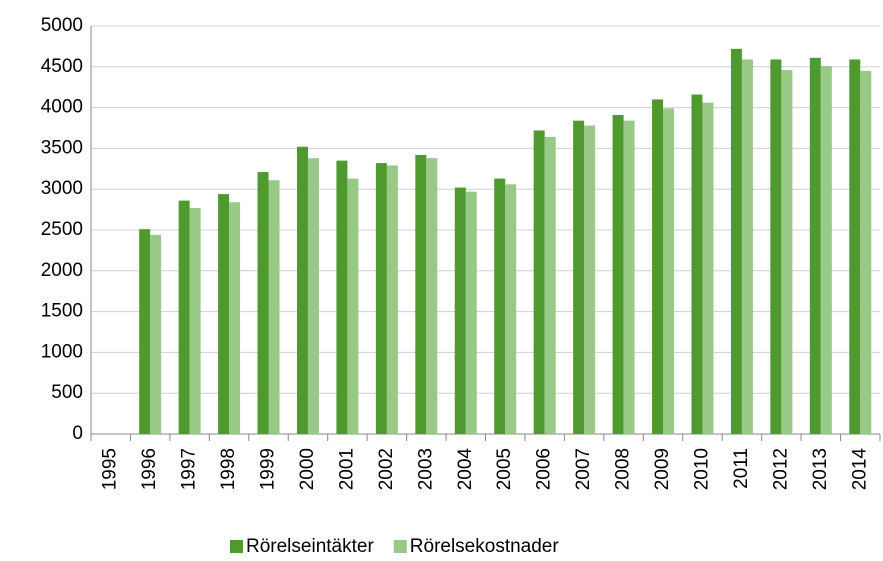 The height and width of the screenshot is (561, 883). I want to click on y-tick-label: 3500, so click(62, 147).